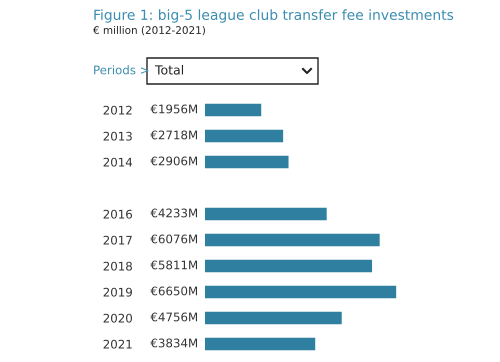 This screenshot has height=362, width=500. What do you see at coordinates (174, 317) in the screenshot?
I see `data-label: €4756M` at bounding box center [174, 317].